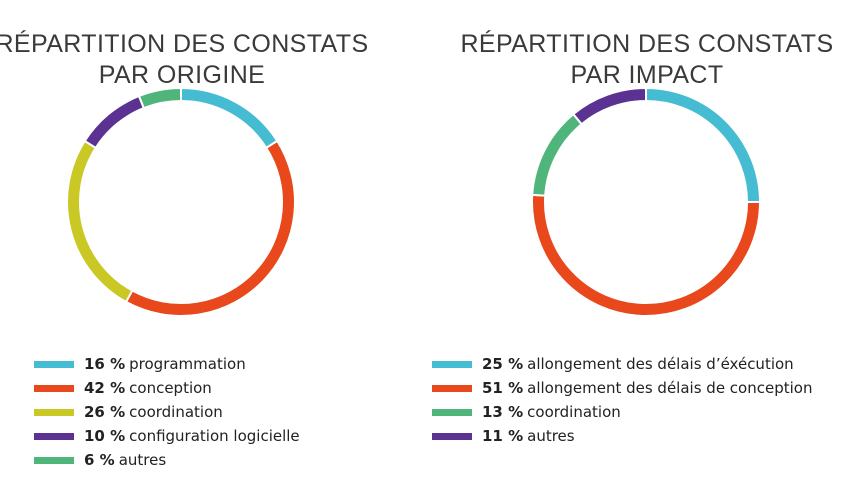 This screenshot has width=865, height=488. I want to click on legend-value: 6 %, so click(99, 460).